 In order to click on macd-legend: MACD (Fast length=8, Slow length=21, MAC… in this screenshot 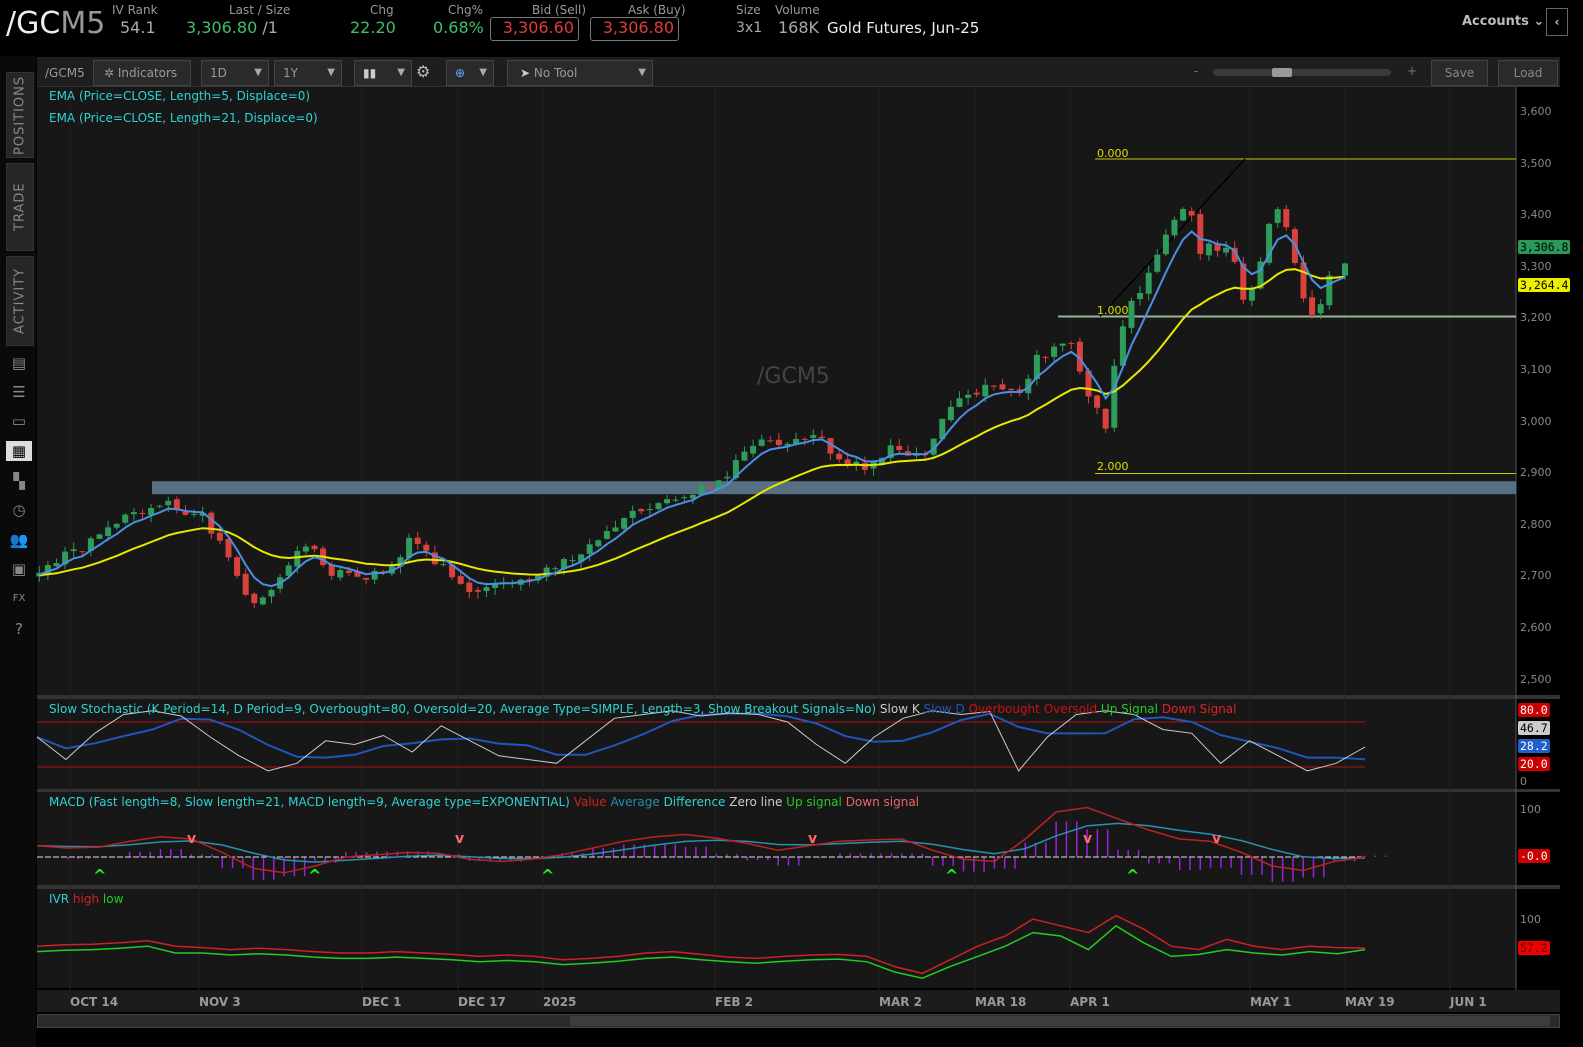, I will do `click(484, 802)`.